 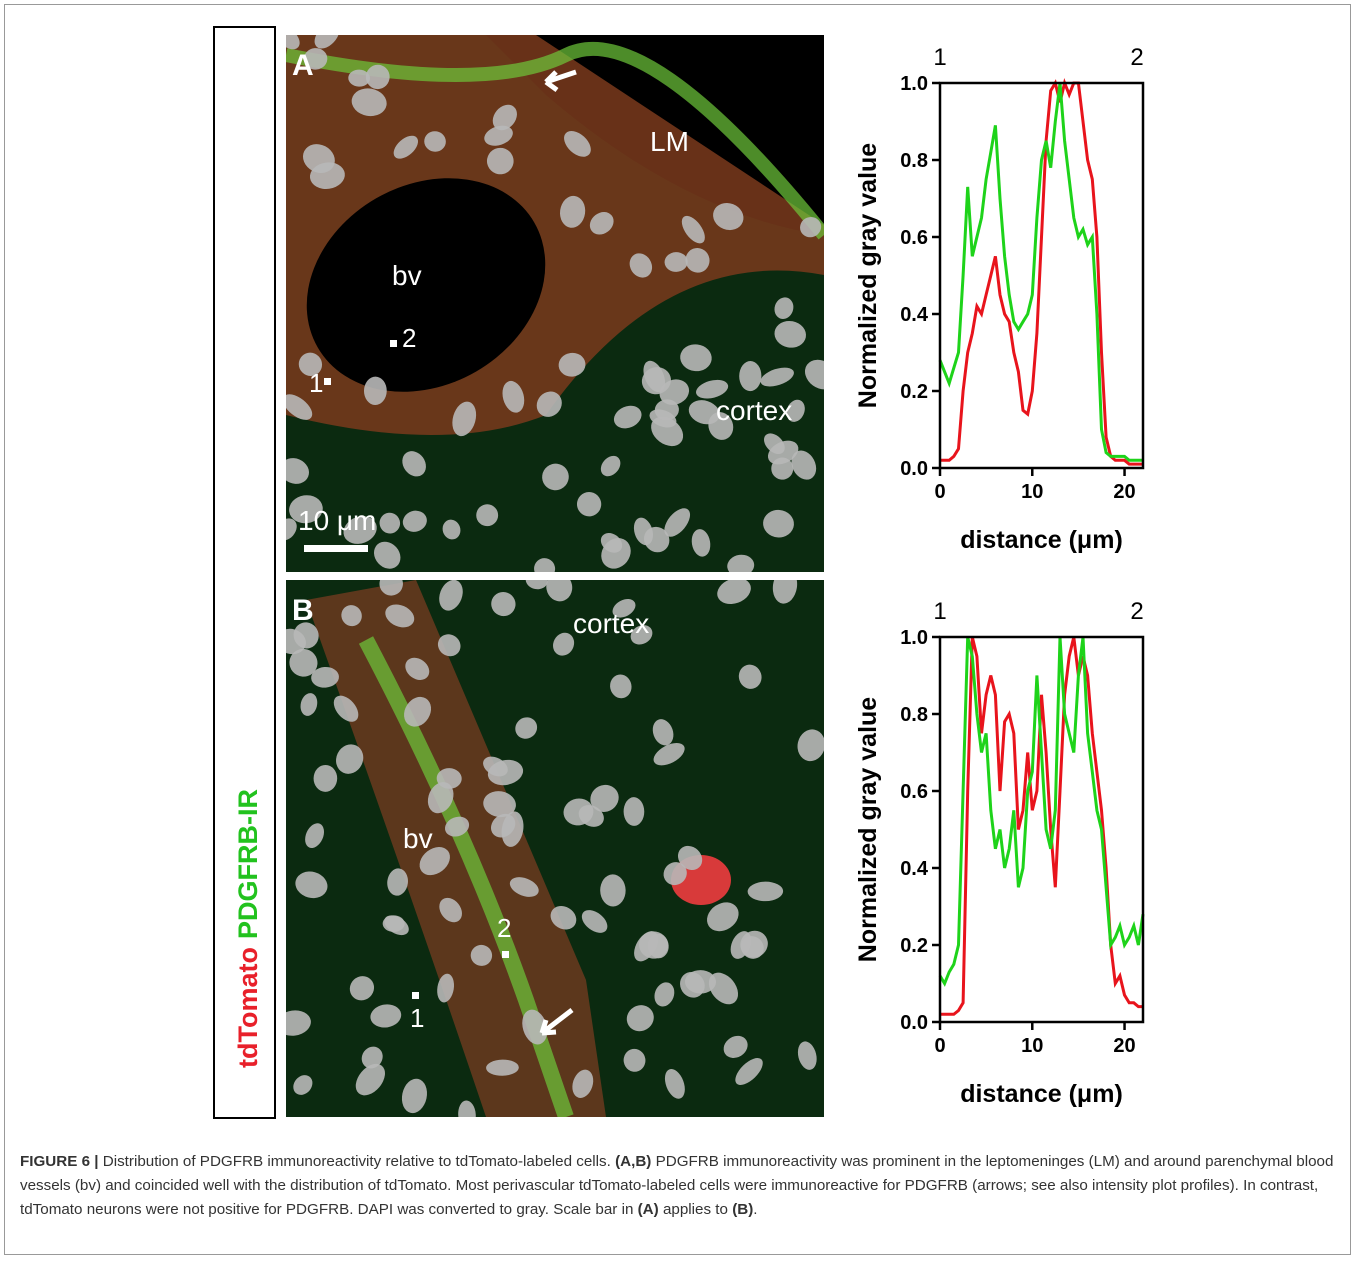 I want to click on region-label: bv, so click(x=418, y=838).